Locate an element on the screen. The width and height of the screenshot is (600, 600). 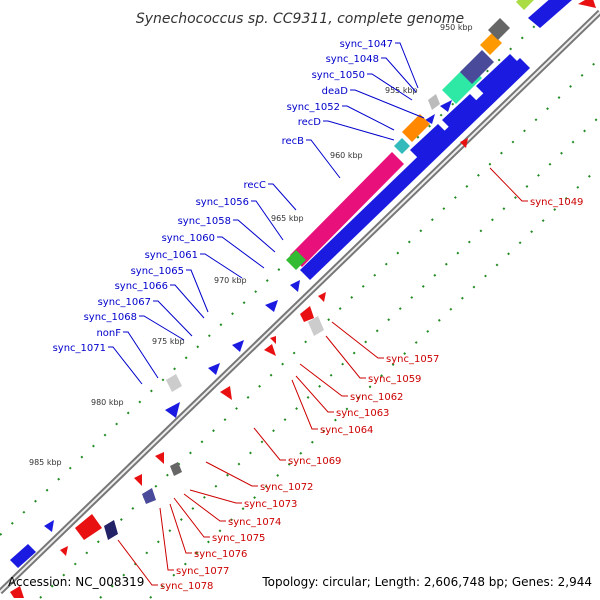
gene-label-deaD: deaD is located at coordinates (335, 91).